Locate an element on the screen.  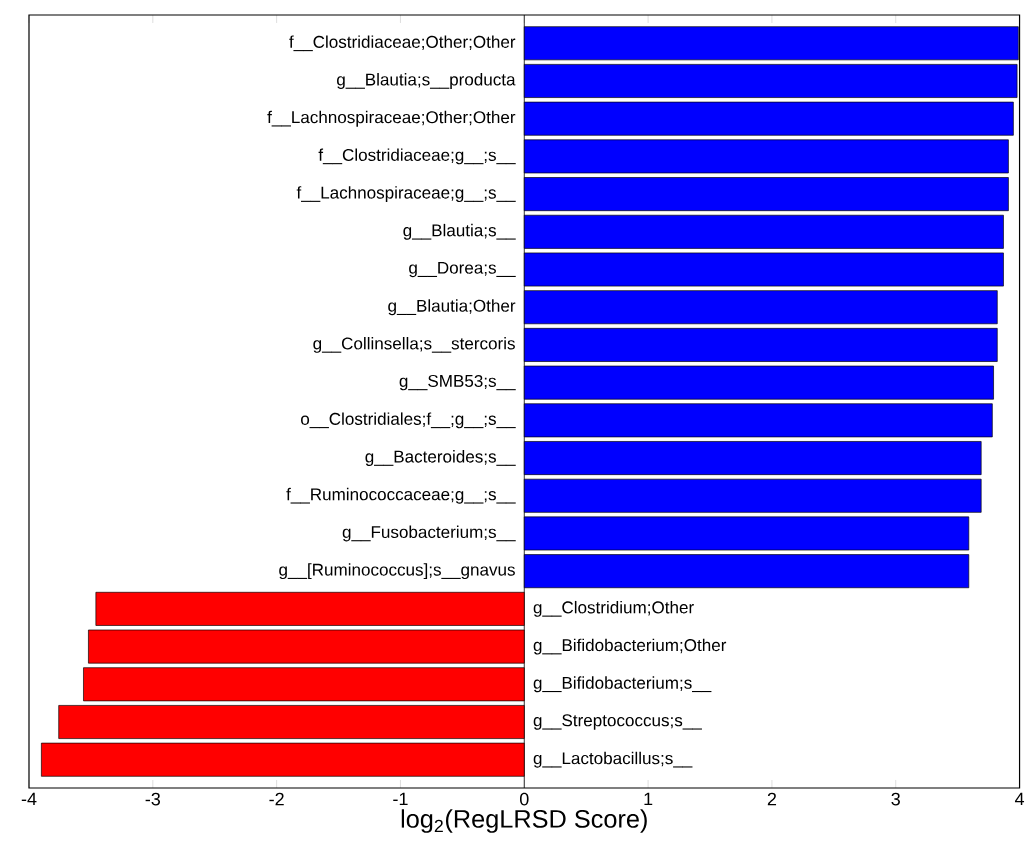
y-tick-label: f__Clostridiaceae;g__;s__ is located at coordinates (417, 156).